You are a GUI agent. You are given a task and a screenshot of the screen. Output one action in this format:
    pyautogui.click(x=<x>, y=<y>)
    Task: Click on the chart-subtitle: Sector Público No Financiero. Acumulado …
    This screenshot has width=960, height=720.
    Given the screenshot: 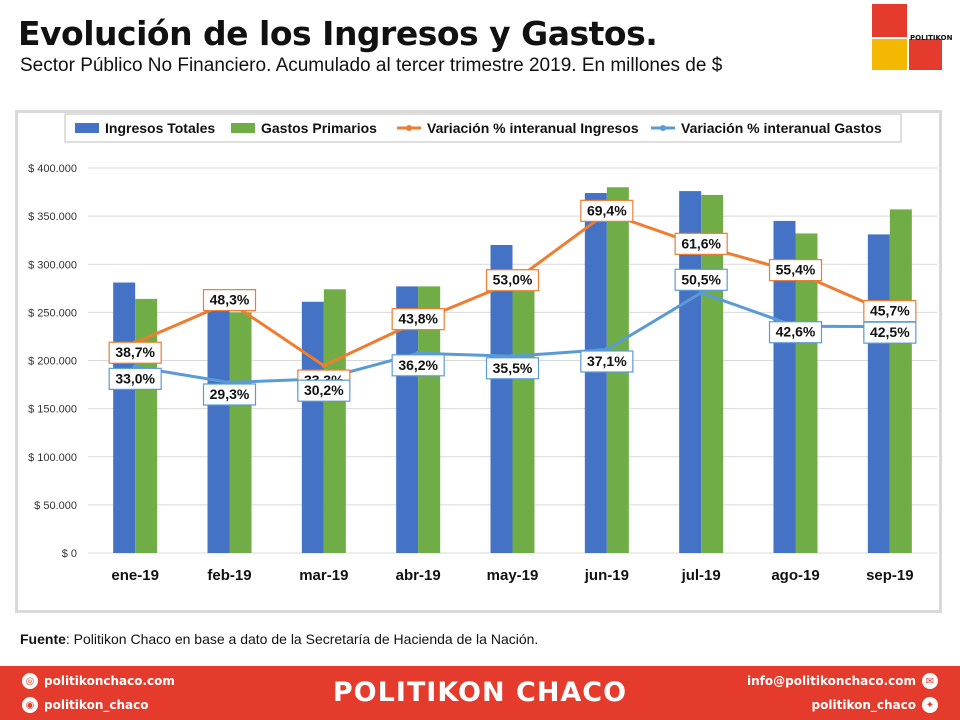 What is the action you would take?
    pyautogui.click(x=371, y=65)
    